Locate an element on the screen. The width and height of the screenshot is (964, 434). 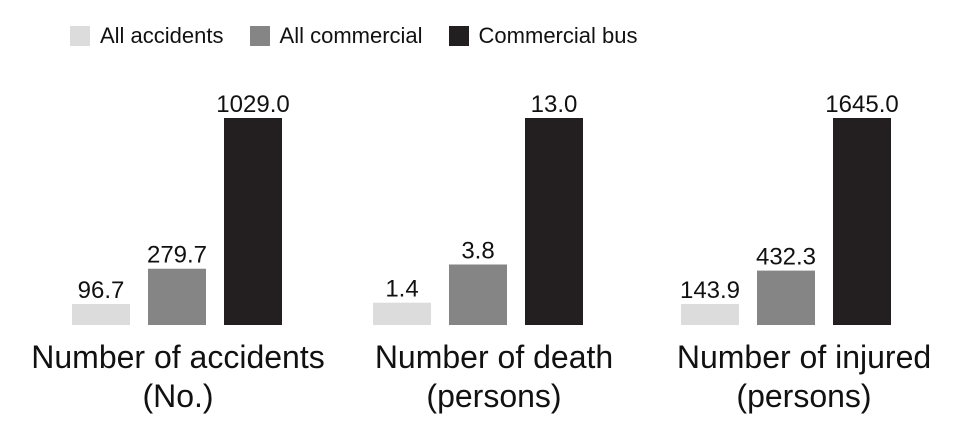
data-label: 432.3 is located at coordinates (786, 257).